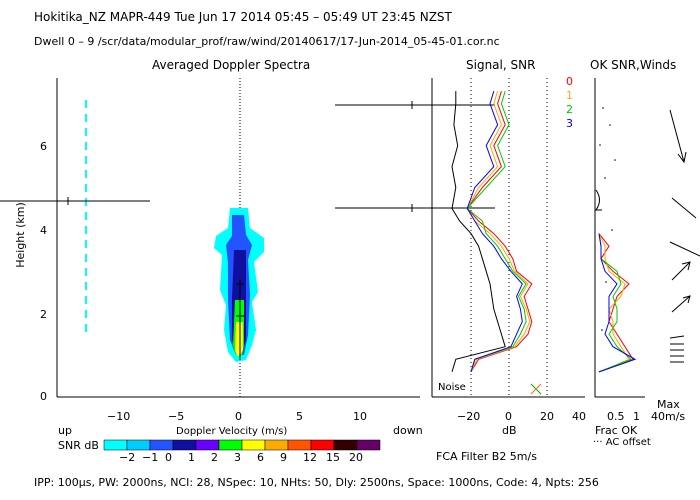 This screenshot has width=700, height=500. Describe the element at coordinates (260, 457) in the screenshot. I see `colorbar-tick-6: 6` at that location.